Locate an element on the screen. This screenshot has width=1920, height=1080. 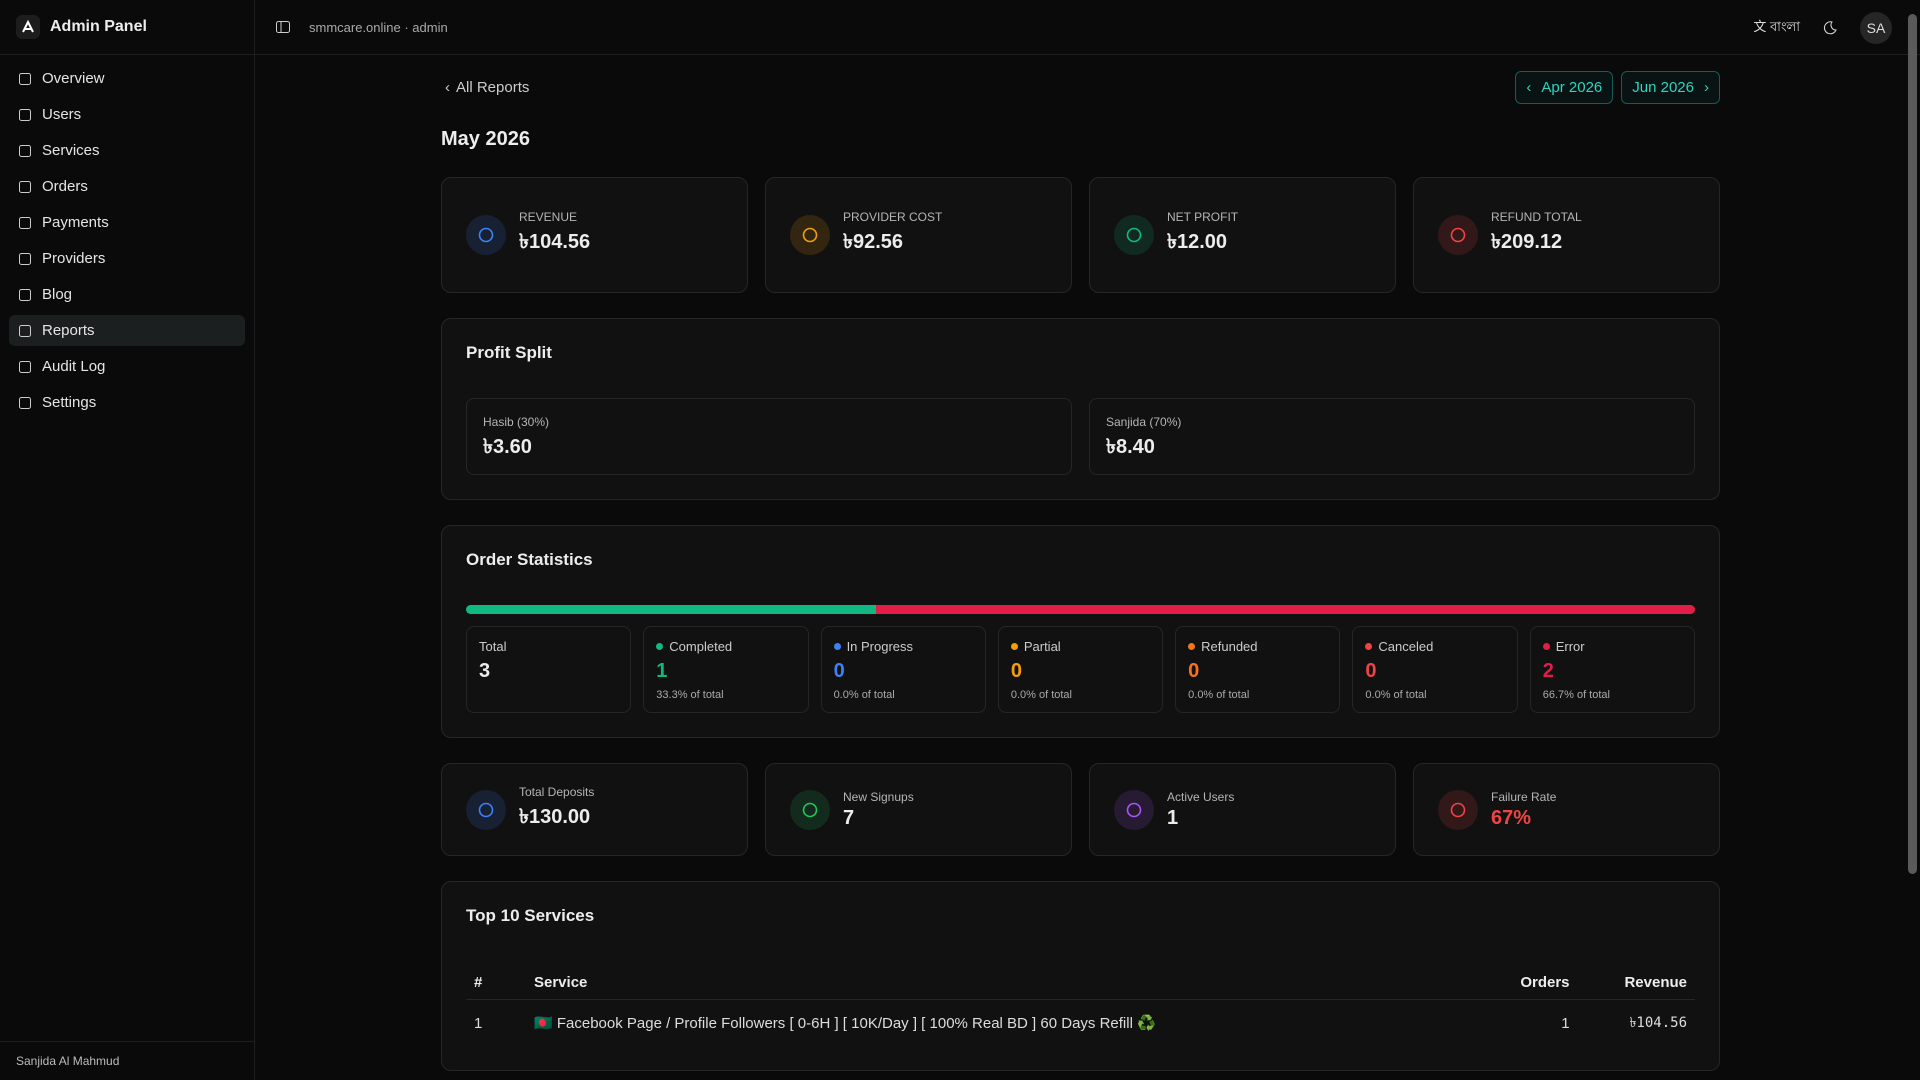
nav-item: Overview is located at coordinates (127, 78).